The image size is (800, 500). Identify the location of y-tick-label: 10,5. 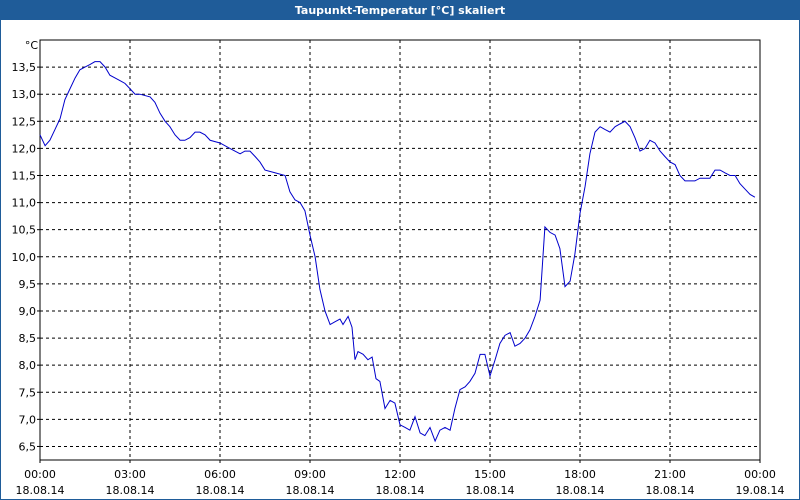
(24, 230).